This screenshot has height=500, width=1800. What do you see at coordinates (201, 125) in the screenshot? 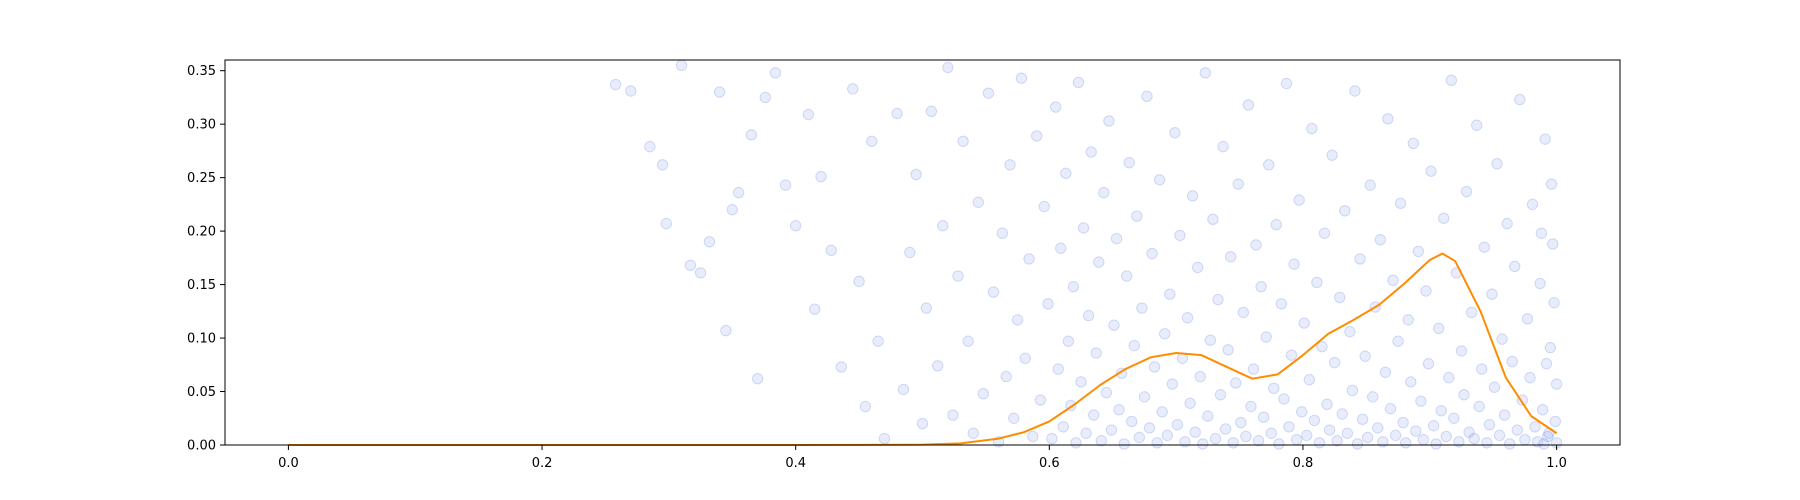
I see `y-tick-label: 0.30` at bounding box center [201, 125].